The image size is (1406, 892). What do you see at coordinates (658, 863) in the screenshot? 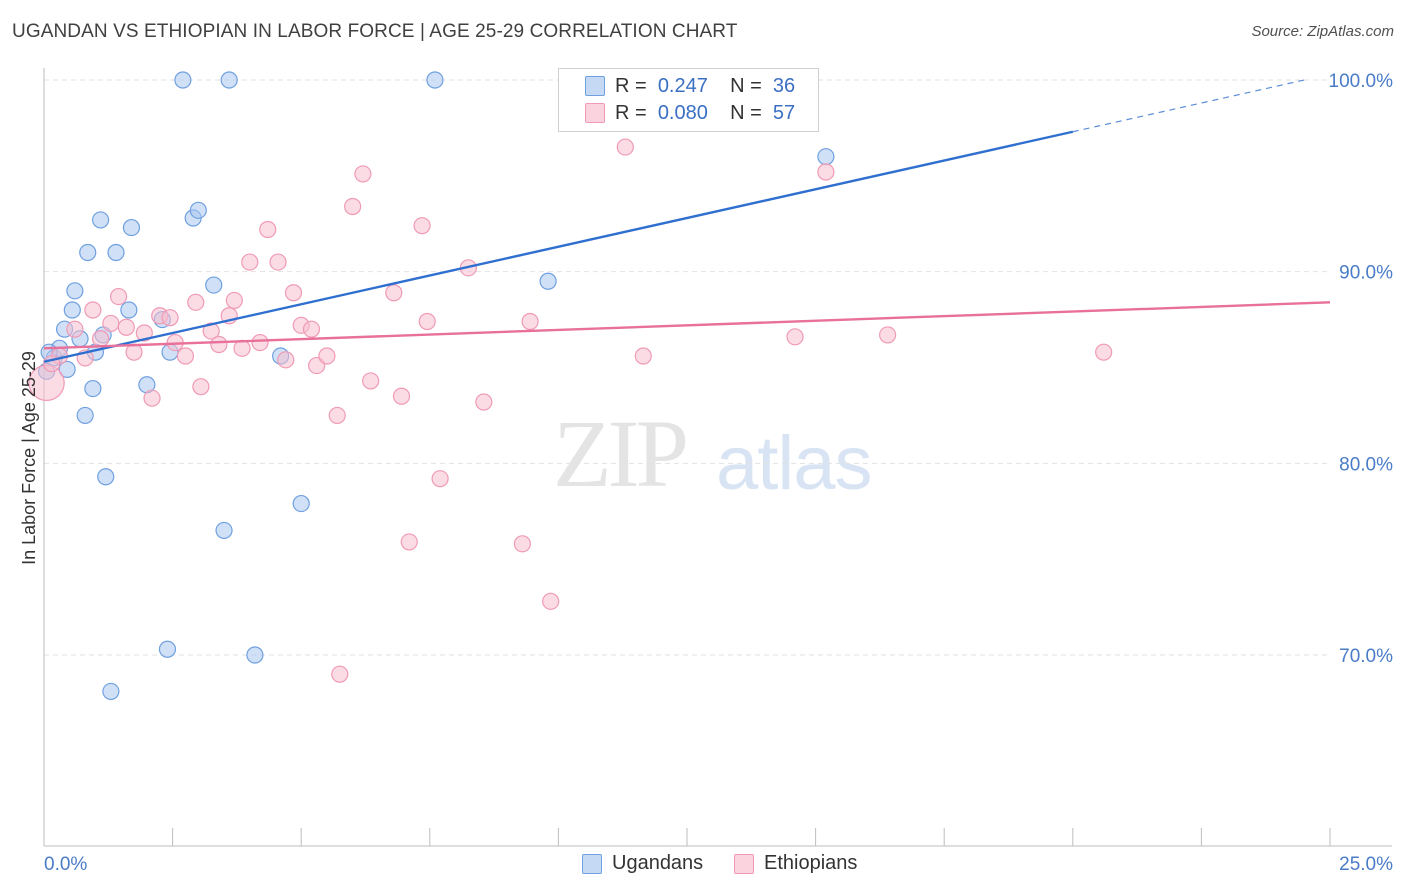
I see `series-label-ugandans: Ugandans` at bounding box center [658, 863].